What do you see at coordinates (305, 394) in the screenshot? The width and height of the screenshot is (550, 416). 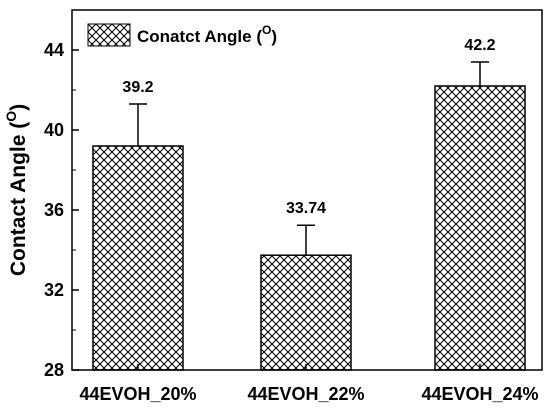 I see `x-category-label: 44EVOH_22%` at bounding box center [305, 394].